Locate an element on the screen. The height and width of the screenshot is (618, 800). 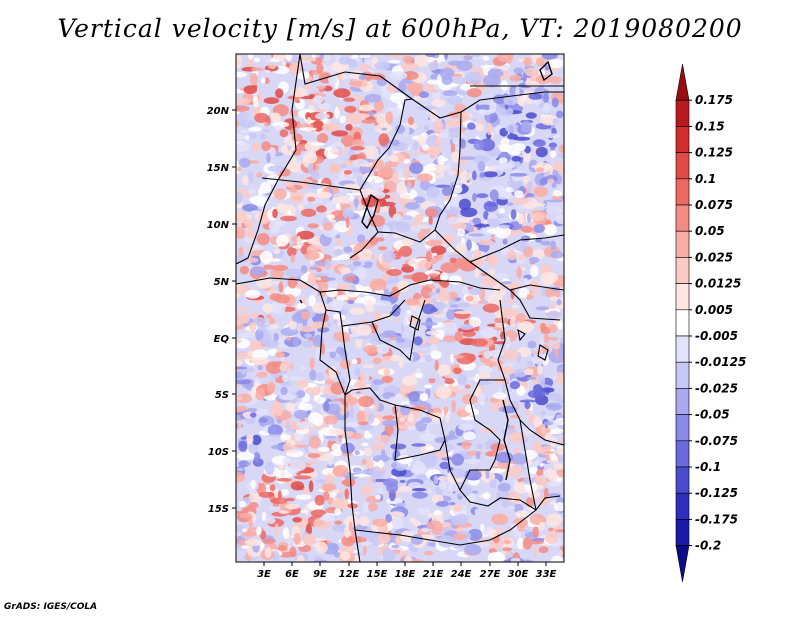
longitude-axis: 3E 6E 9E 12E 15E 18E 21E 24E 27E 30E 33E is located at coordinates (407, 571).